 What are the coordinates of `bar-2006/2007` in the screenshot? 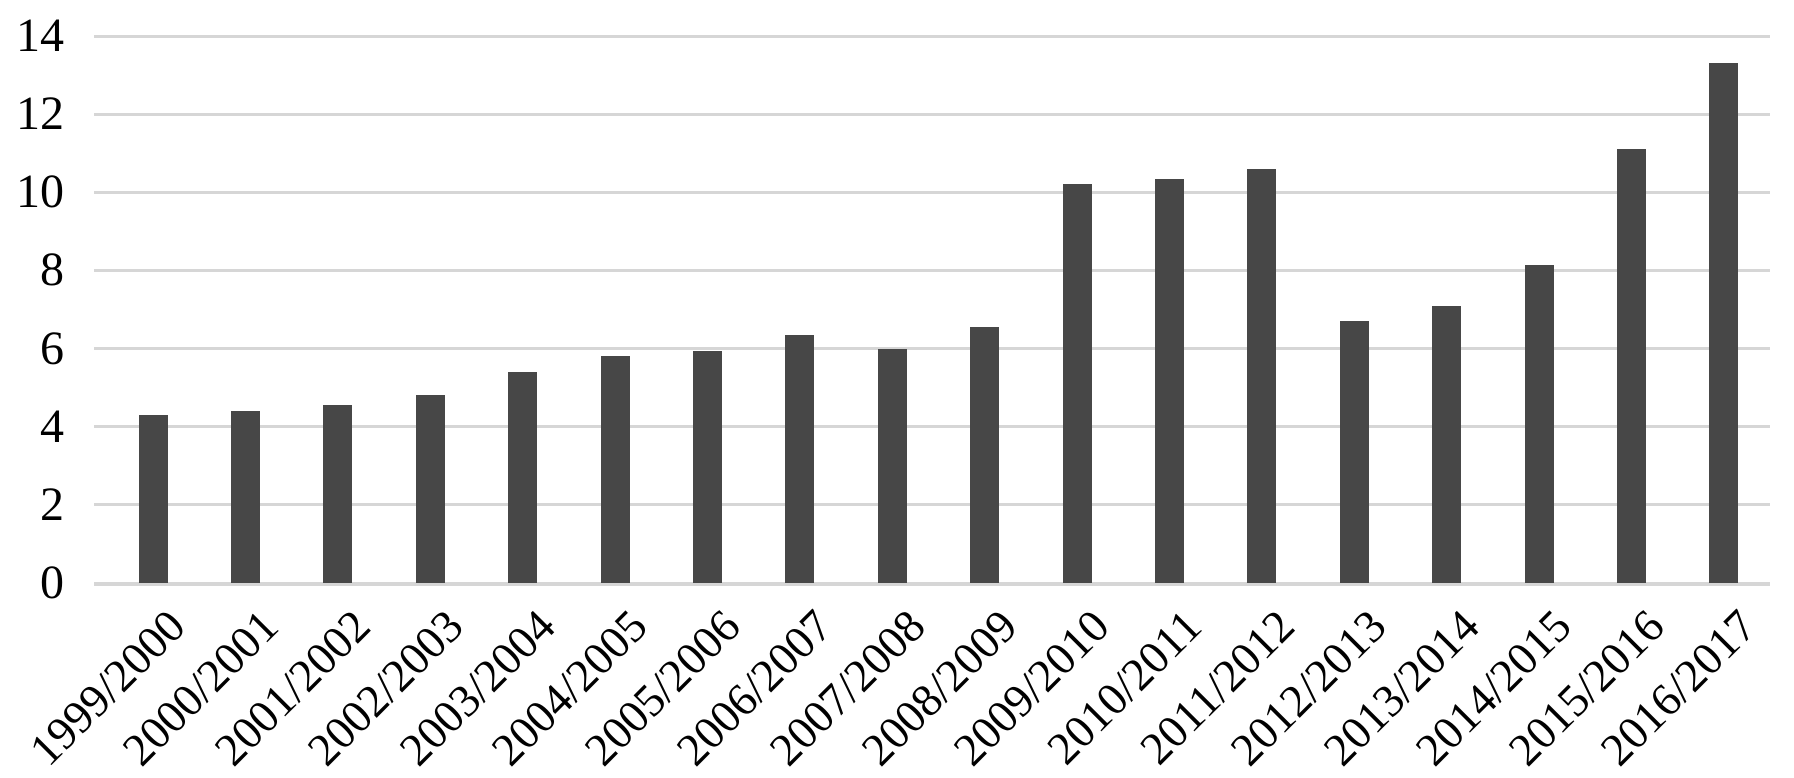 It's located at (800, 458).